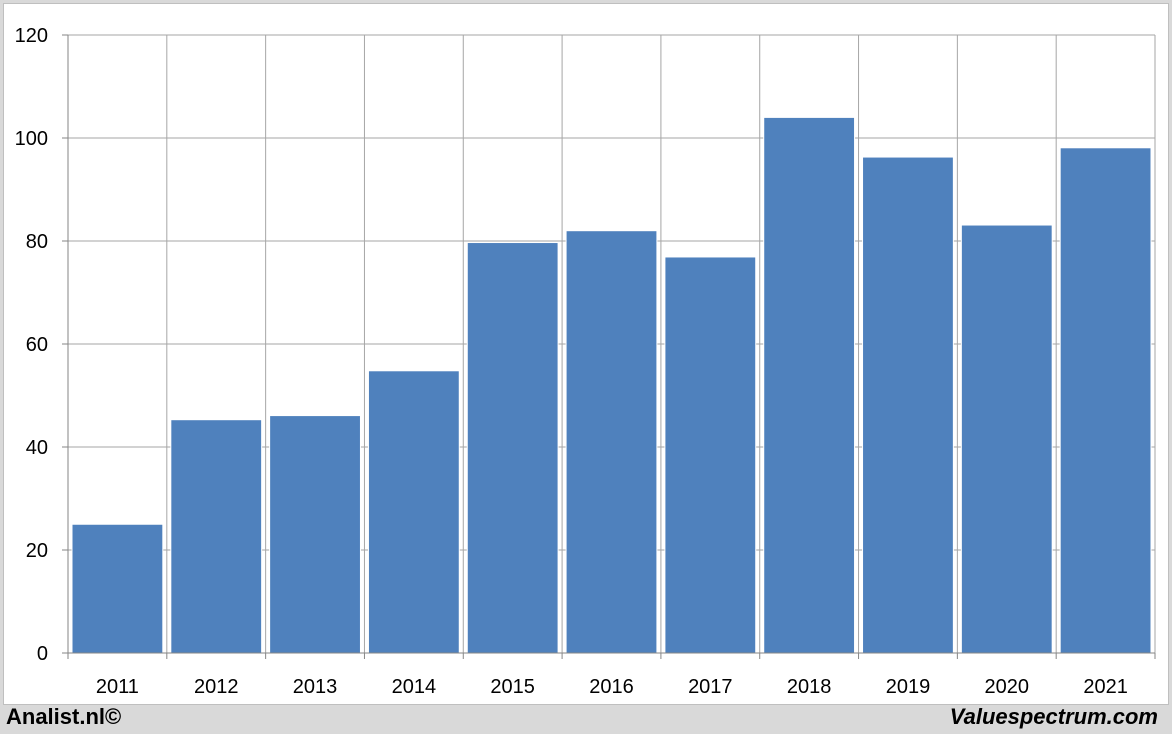  I want to click on x-tick-label: 2014, so click(414, 687).